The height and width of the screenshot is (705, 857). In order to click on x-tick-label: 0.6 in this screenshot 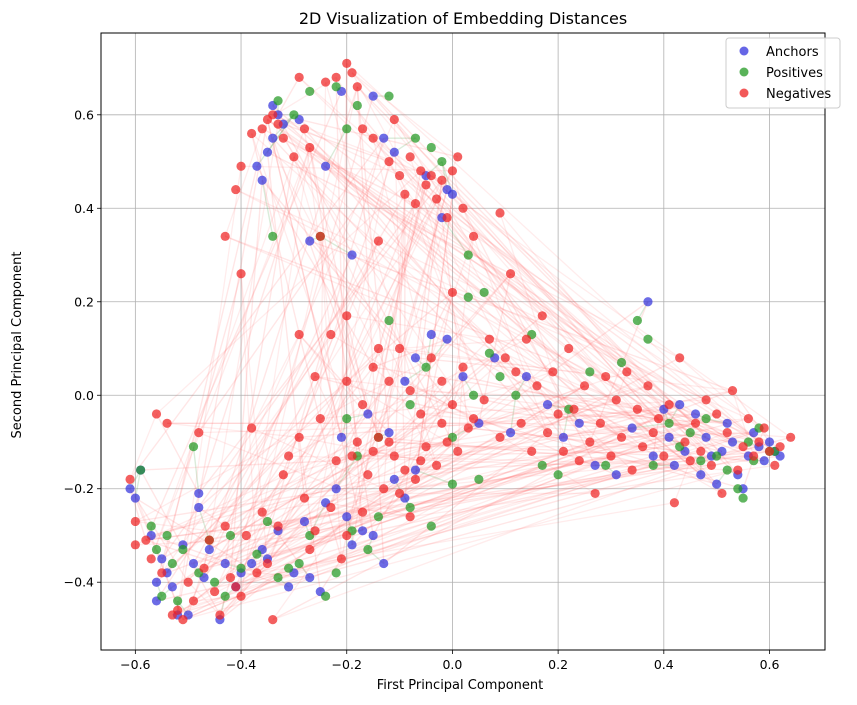, I will do `click(770, 664)`.